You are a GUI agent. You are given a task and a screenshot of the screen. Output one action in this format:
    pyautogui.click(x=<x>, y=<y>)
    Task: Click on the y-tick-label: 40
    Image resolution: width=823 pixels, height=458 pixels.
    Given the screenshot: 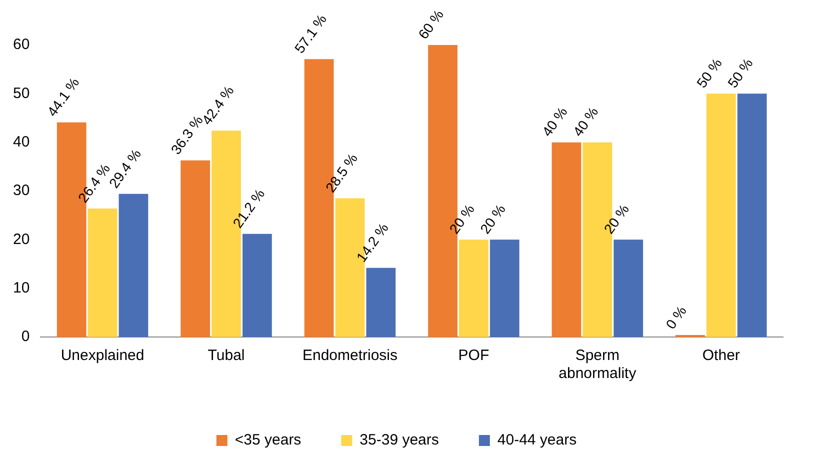 What is the action you would take?
    pyautogui.click(x=21, y=141)
    